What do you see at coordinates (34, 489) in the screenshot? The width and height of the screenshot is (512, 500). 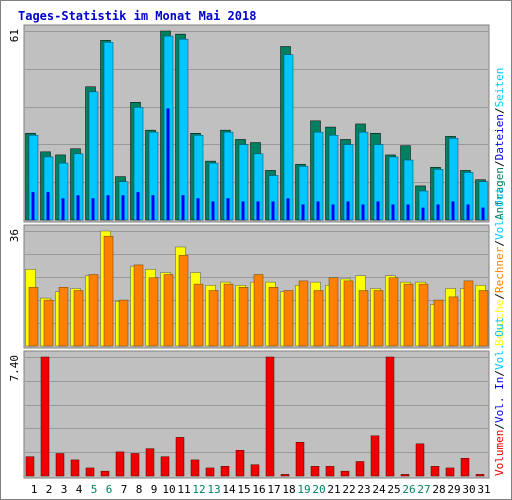 I see `x-tick-label-day-1: 1` at bounding box center [34, 489].